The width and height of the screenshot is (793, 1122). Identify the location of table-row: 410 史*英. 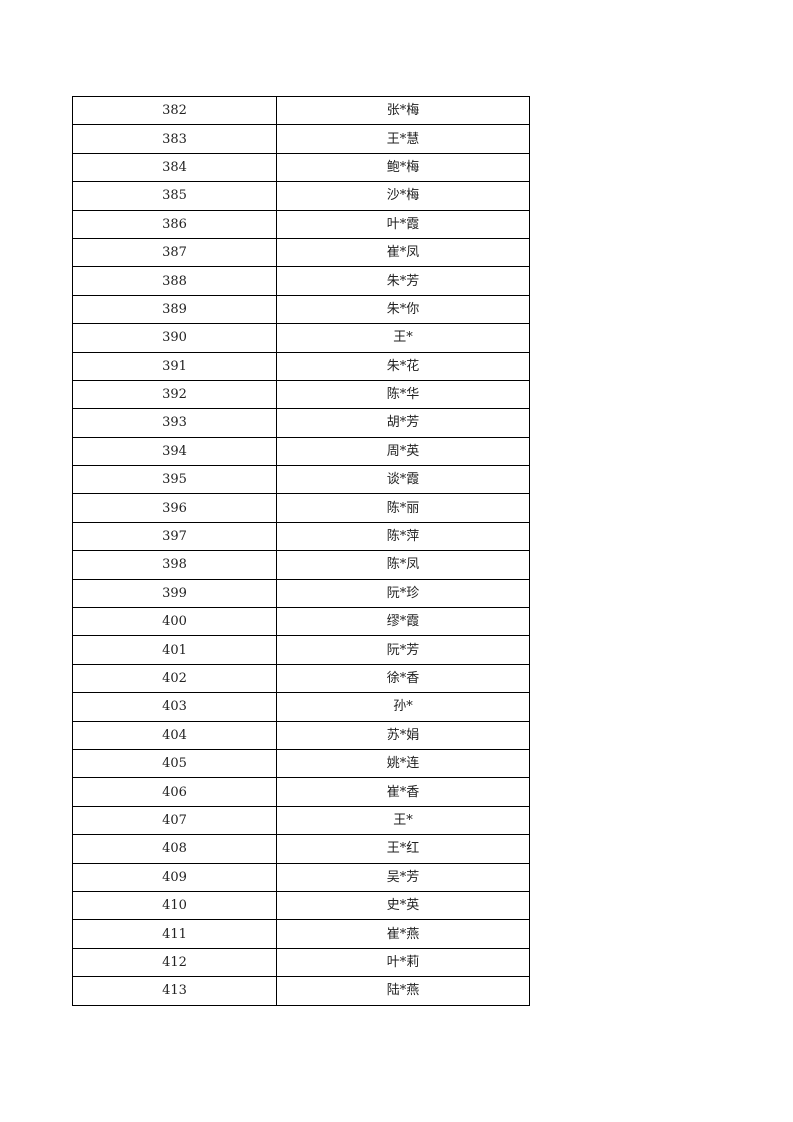
(301, 905).